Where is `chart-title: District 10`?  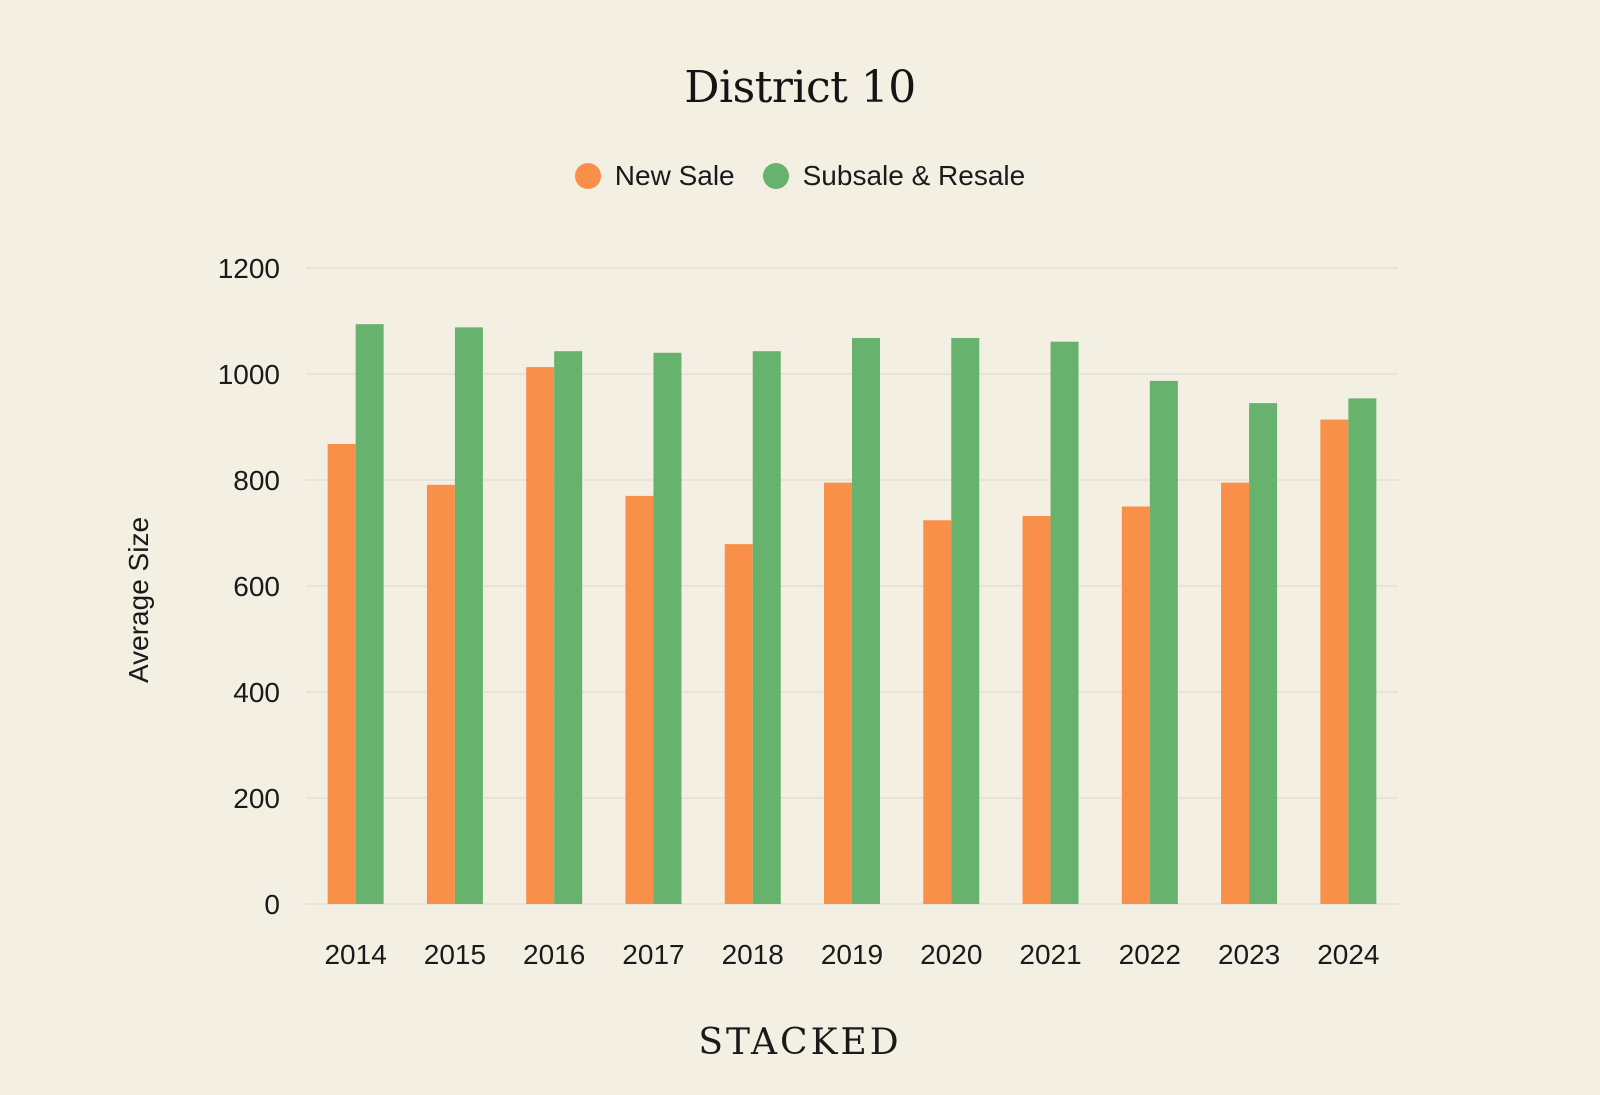 chart-title: District 10 is located at coordinates (800, 87).